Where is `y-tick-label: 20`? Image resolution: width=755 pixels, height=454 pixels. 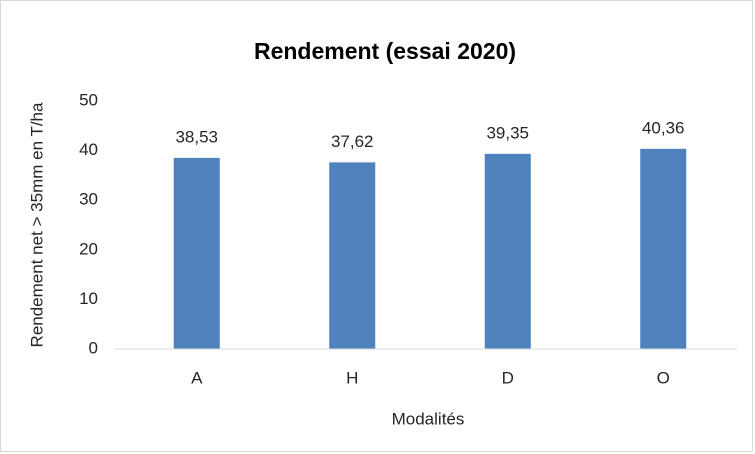 y-tick-label: 20 is located at coordinates (88, 248).